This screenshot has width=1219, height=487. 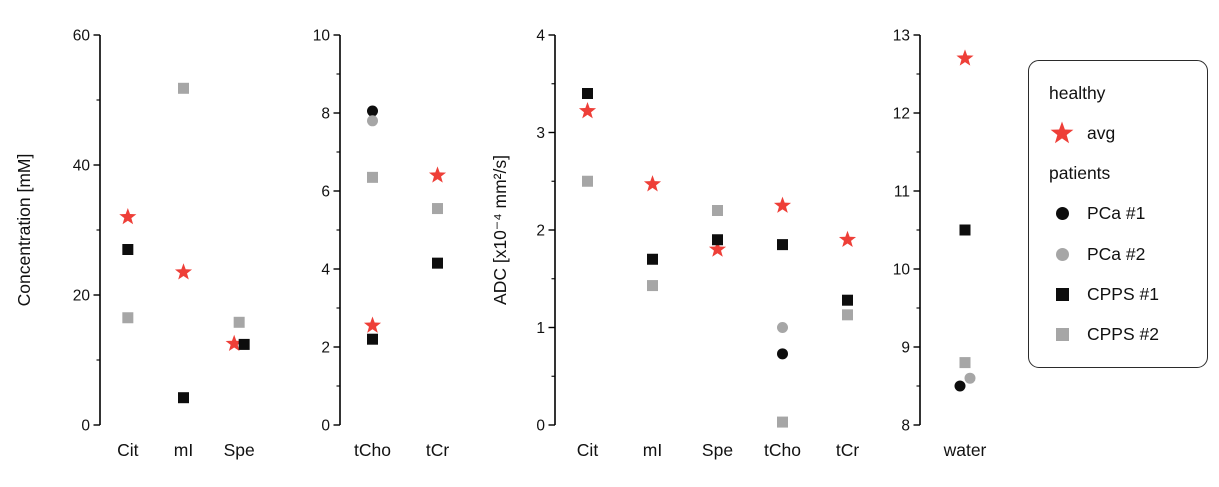 I want to click on legend-item-cpps1-label: CPPS #1, so click(x=1123, y=294).